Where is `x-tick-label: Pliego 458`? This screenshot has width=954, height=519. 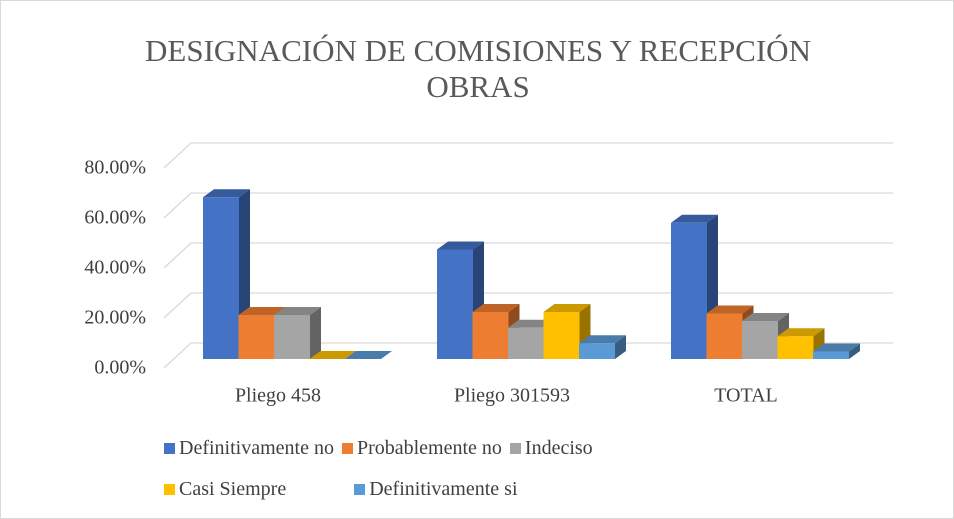 x-tick-label: Pliego 458 is located at coordinates (278, 396).